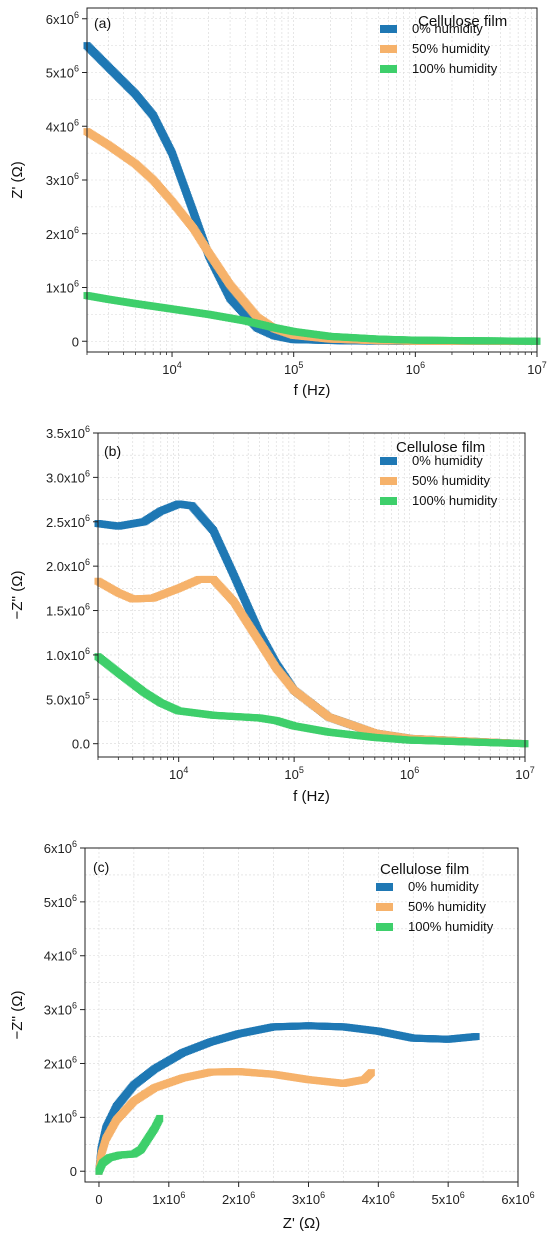 This screenshot has height=1235, width=550. What do you see at coordinates (68, 698) in the screenshot?
I see `y-tick-label: 5.0x10⁵` at bounding box center [68, 698].